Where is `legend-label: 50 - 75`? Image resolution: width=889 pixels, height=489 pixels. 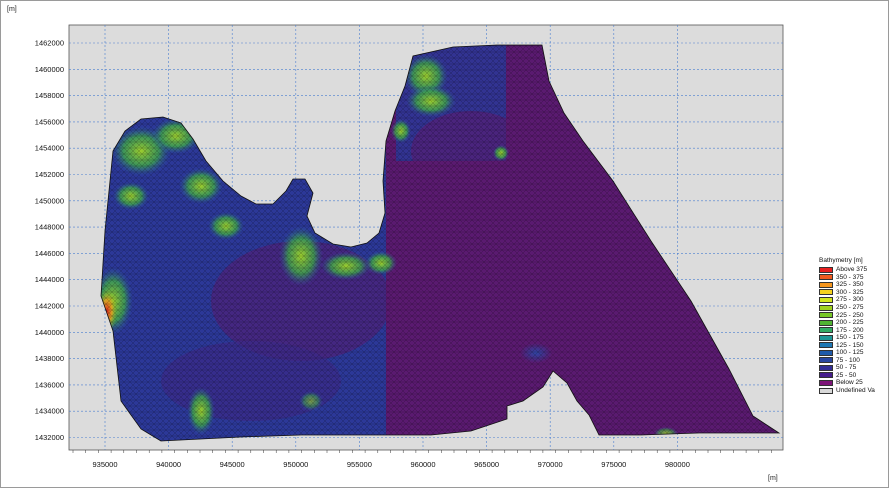
legend-label: 50 - 75 is located at coordinates (846, 368).